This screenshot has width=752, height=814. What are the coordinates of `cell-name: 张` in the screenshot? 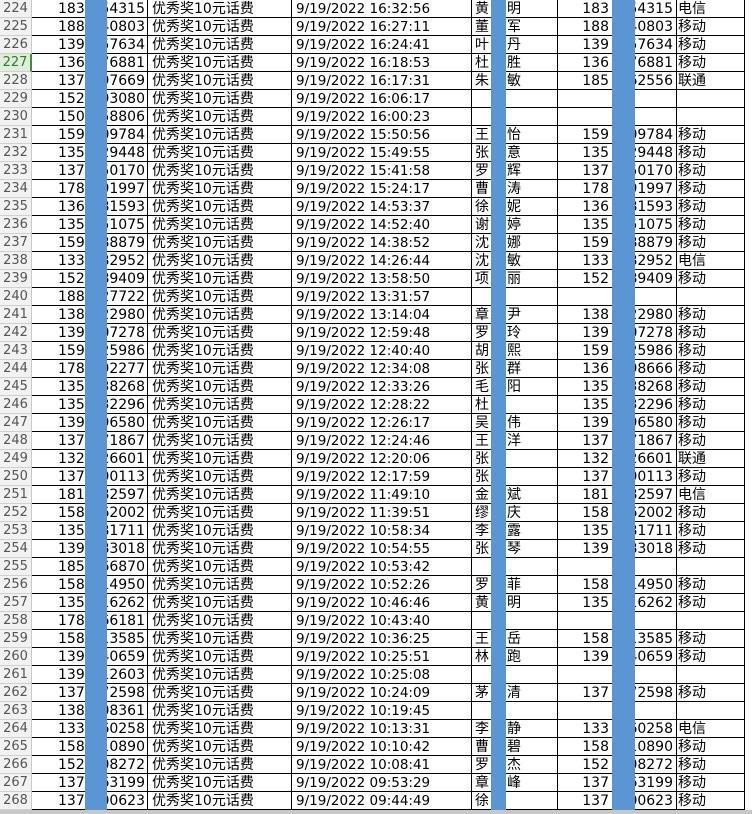 It's located at (515, 459).